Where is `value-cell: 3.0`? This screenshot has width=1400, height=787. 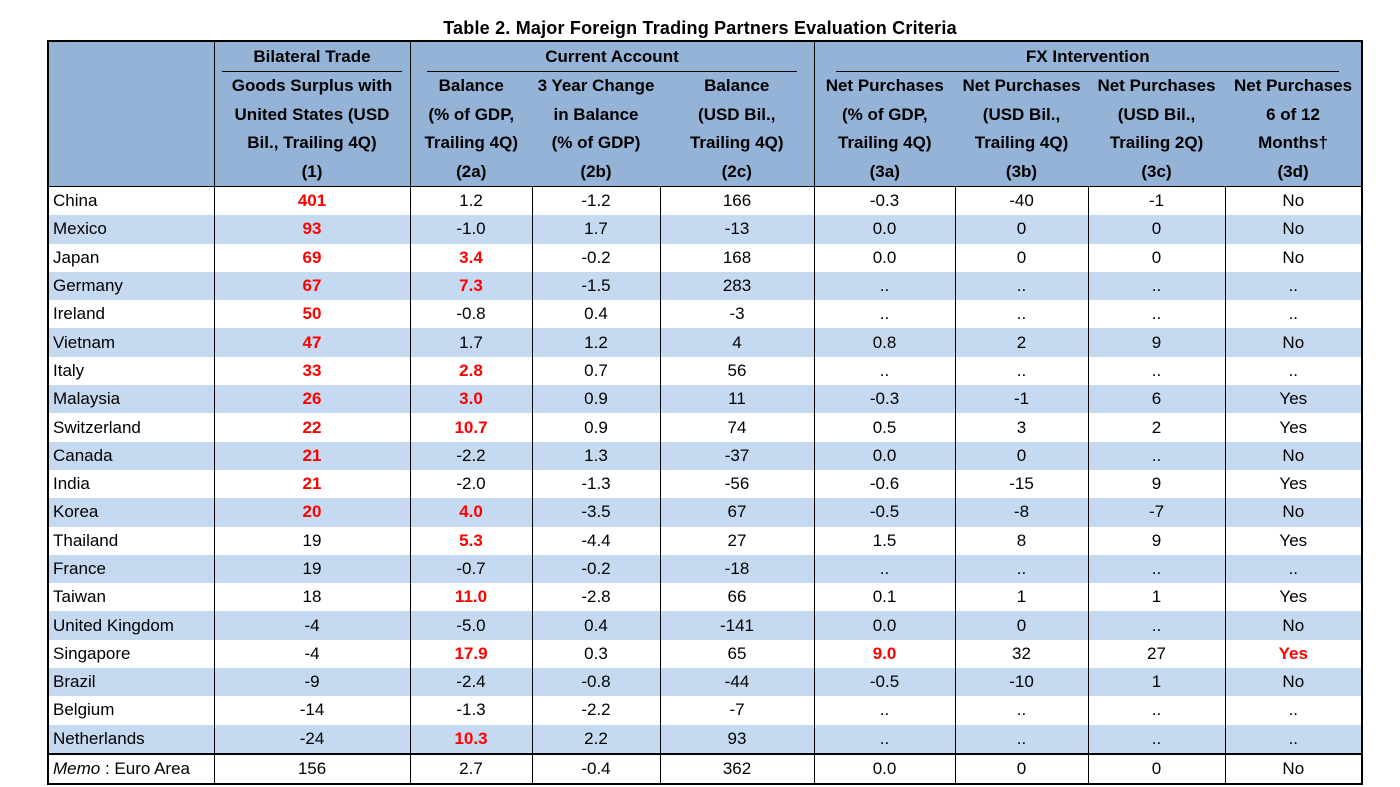 value-cell: 3.0 is located at coordinates (471, 399).